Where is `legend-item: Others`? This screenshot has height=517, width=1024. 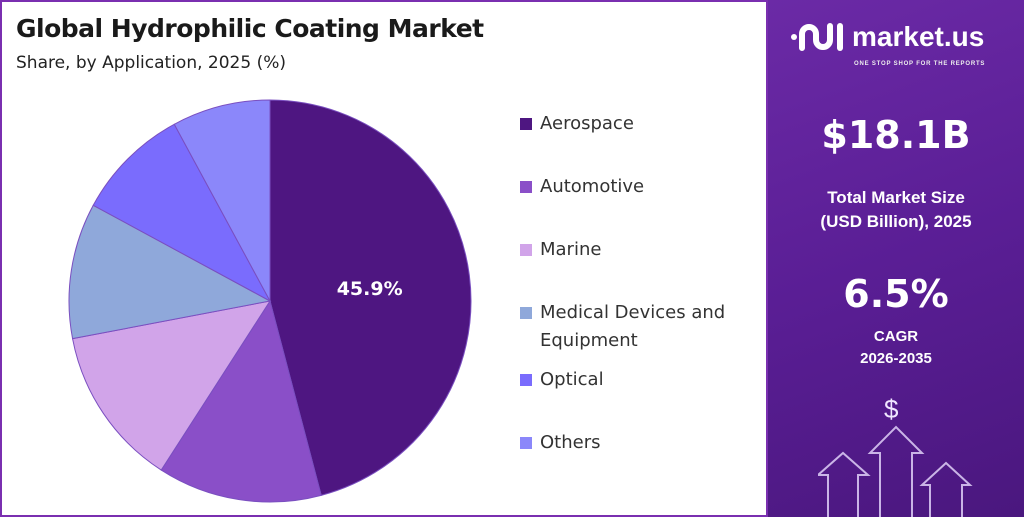 legend-item: Others is located at coordinates (560, 443).